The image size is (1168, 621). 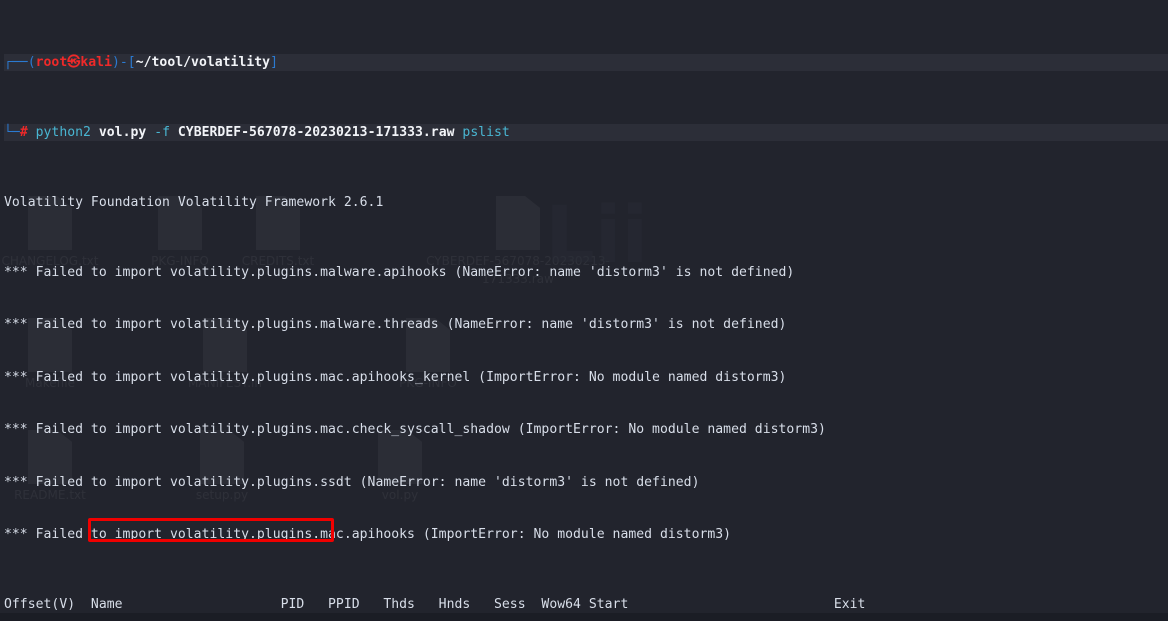 What do you see at coordinates (96, 62) in the screenshot?
I see `prompt-host: kali` at bounding box center [96, 62].